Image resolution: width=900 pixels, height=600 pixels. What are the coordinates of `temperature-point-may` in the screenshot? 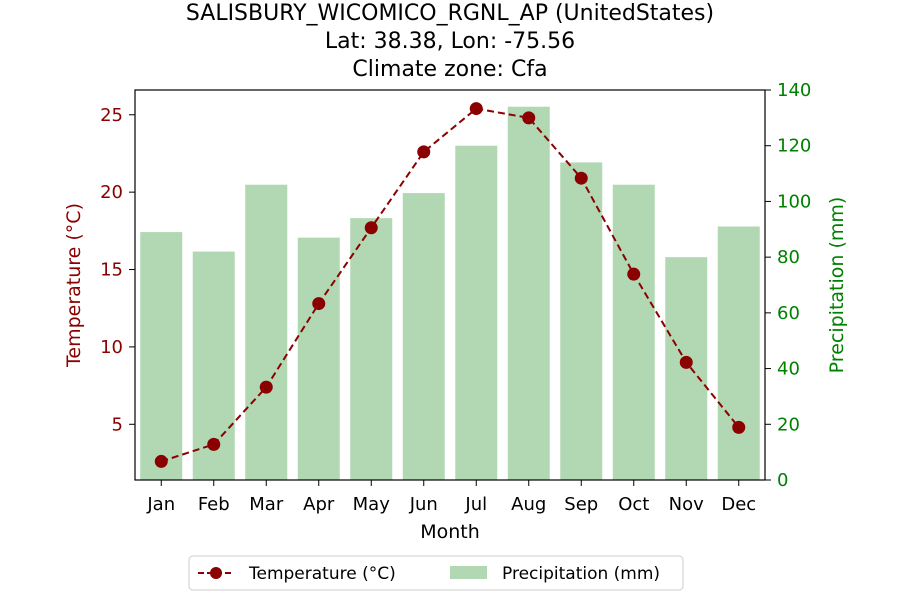 It's located at (371, 228).